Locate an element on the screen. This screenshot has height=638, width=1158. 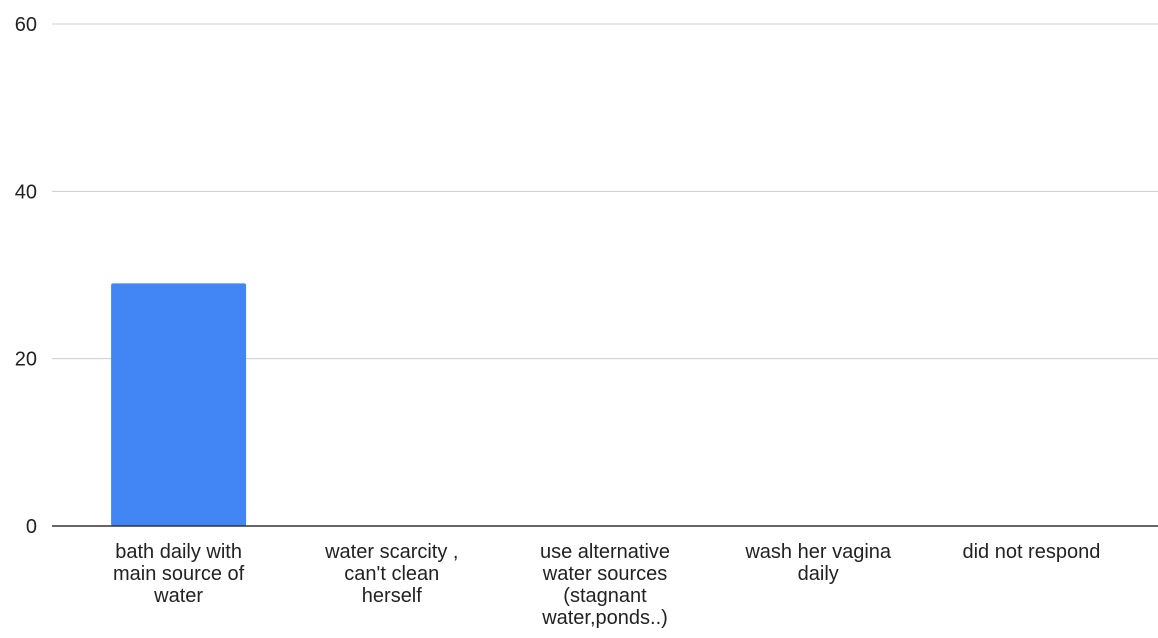
y-tick-label: 0 is located at coordinates (31, 527).